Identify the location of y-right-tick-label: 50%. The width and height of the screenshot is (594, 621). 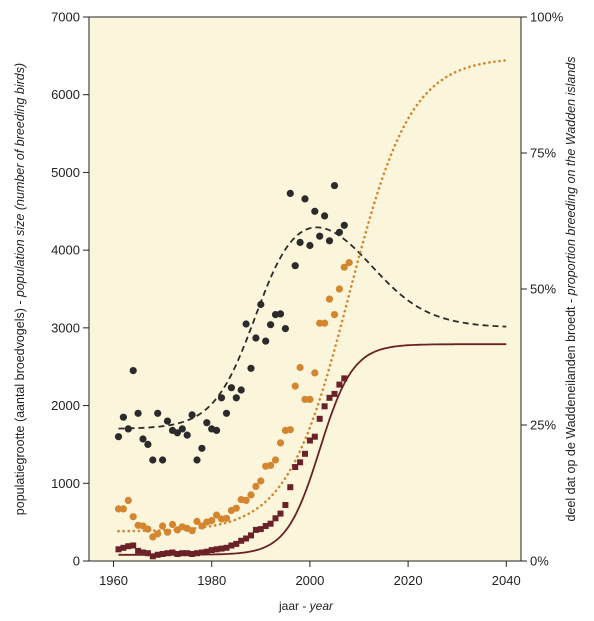
(543, 289).